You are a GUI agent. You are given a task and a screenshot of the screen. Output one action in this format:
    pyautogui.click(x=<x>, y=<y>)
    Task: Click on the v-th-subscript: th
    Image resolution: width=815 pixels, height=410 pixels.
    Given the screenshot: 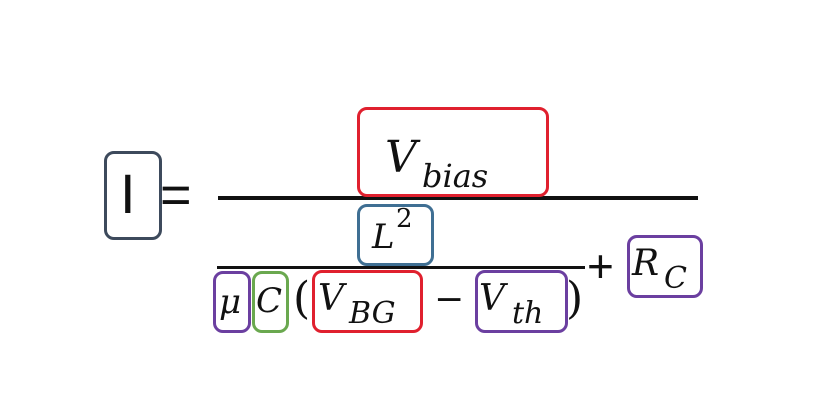 What is the action you would take?
    pyautogui.click(x=528, y=313)
    